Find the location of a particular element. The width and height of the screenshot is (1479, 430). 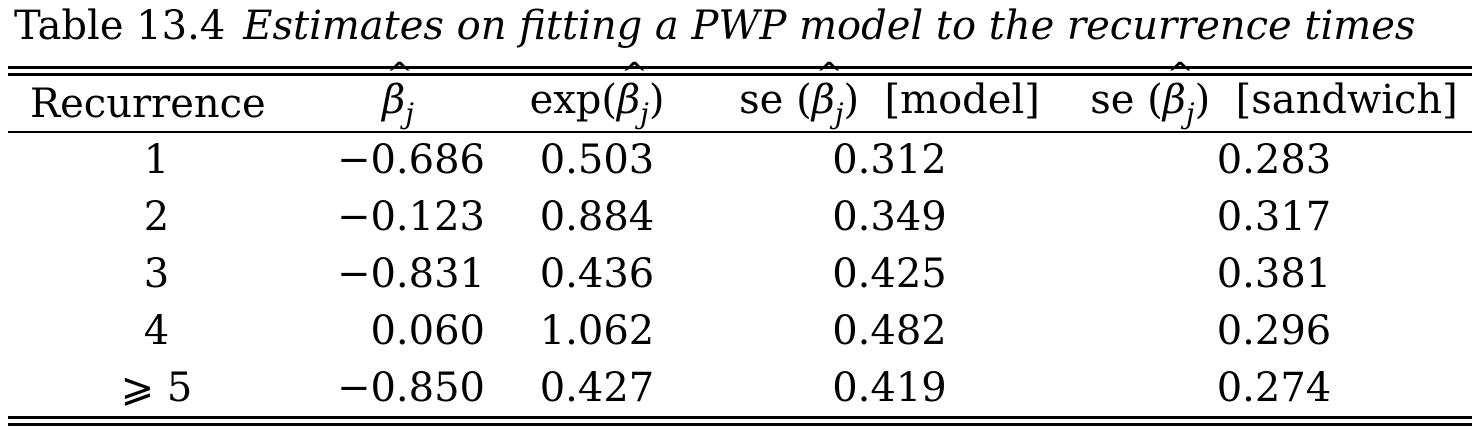

cell-se-sandwich: 0.296 is located at coordinates (1274, 330).